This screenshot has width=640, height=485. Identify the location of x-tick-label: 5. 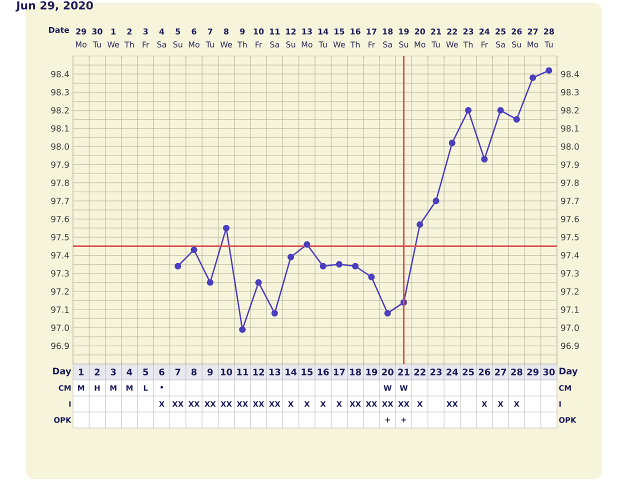
(145, 372).